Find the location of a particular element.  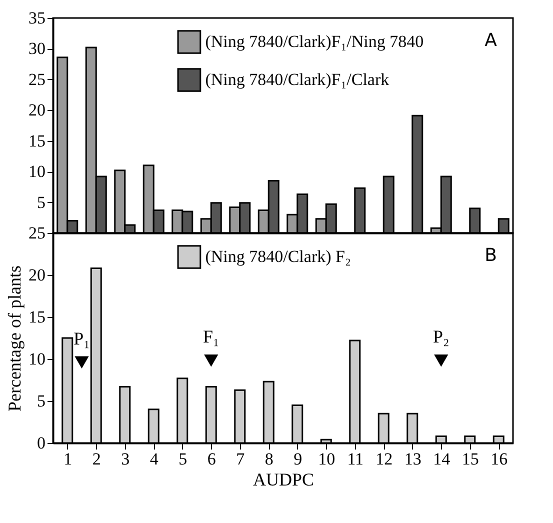

x-axis-title: AUDPC is located at coordinates (283, 480).